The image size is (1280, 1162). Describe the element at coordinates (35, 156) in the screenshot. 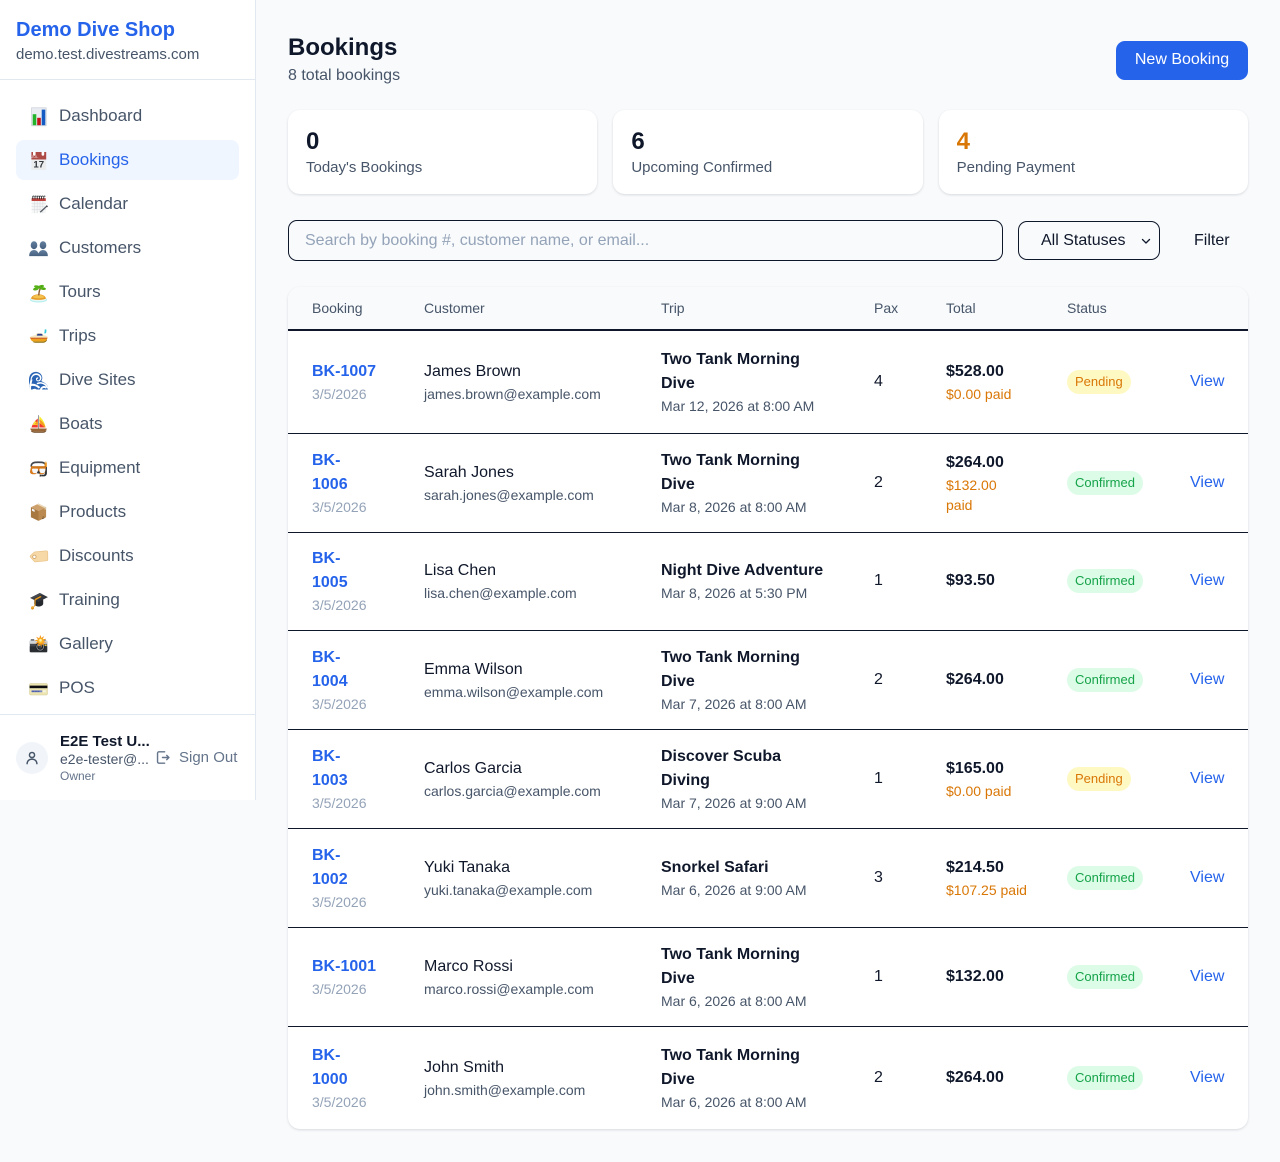

I see `svg-text: JUL` at that location.